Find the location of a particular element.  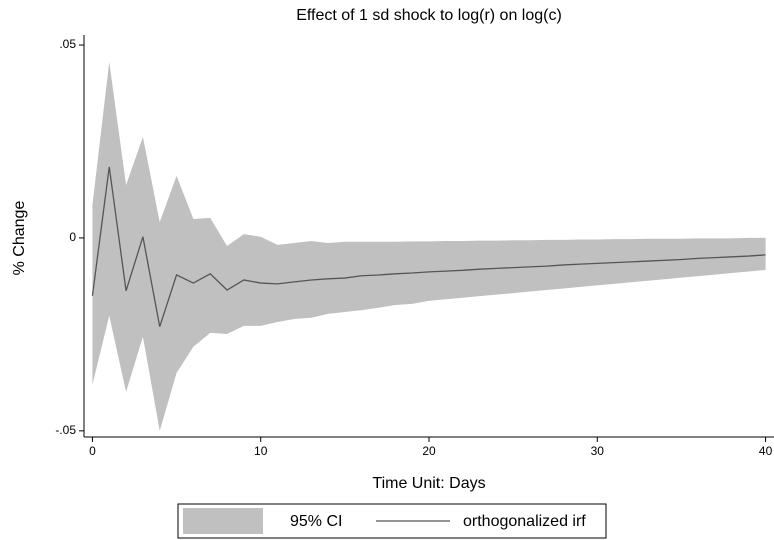

y-tick-label: .05 is located at coordinates (67, 44).